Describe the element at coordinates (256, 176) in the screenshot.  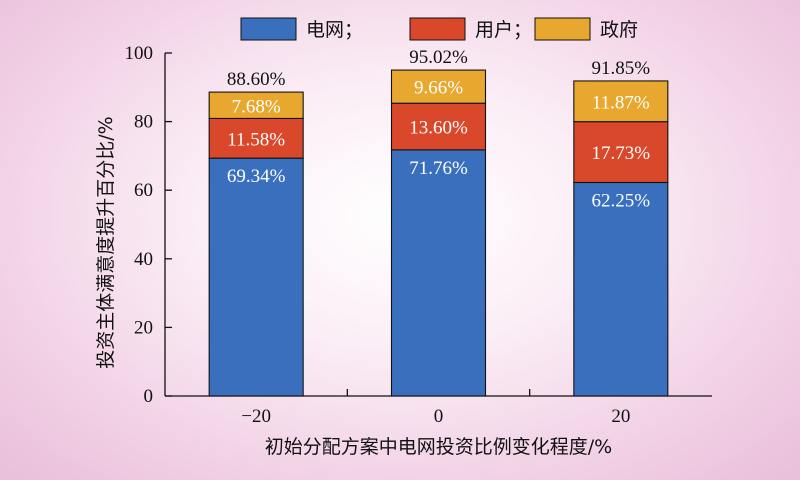
I see `segment-value-label: 69.34%` at that location.